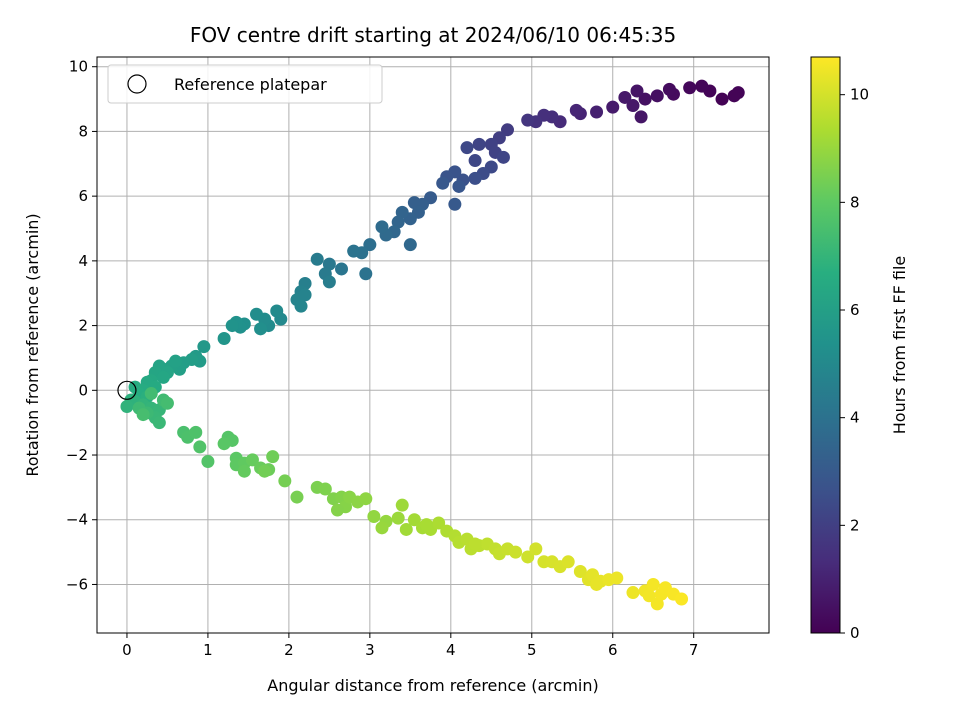 This screenshot has height=720, width=960. What do you see at coordinates (899, 345) in the screenshot?
I see `colorbar-label: Hours from first FF file` at bounding box center [899, 345].